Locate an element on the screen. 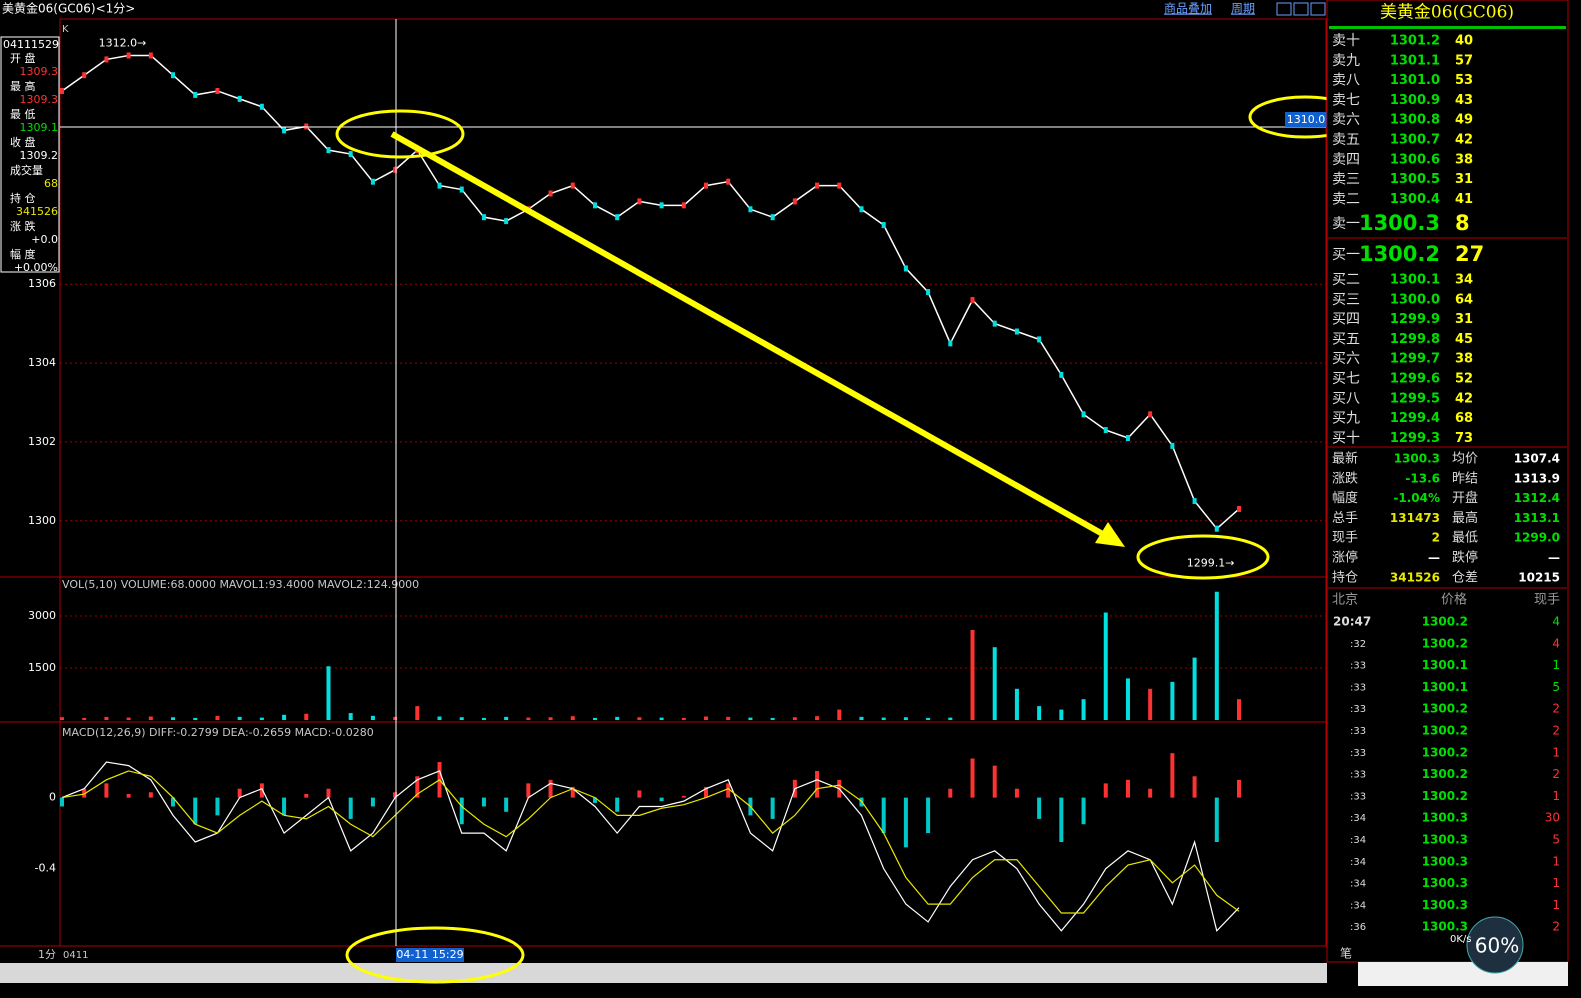  macd-line is located at coordinates (650, 846).